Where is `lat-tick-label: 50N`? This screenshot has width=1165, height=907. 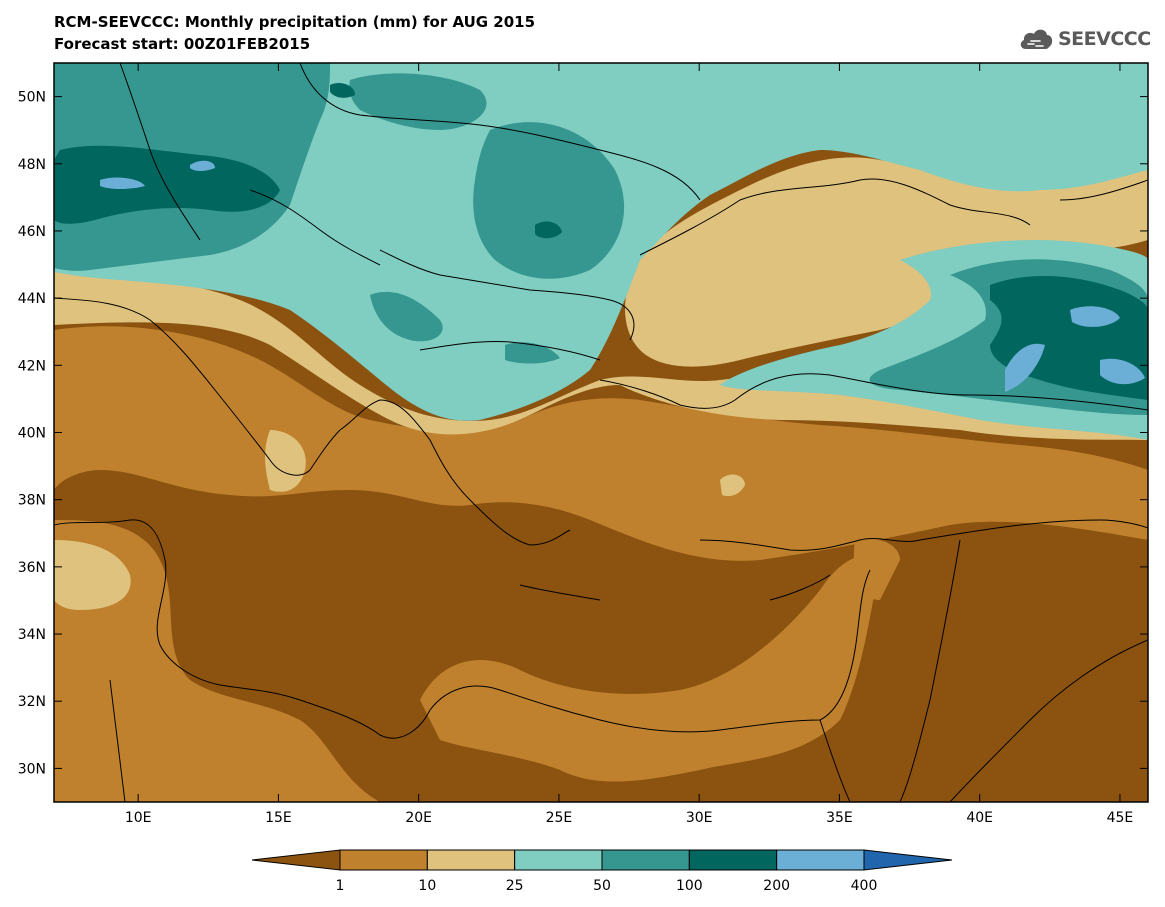
lat-tick-label: 50N is located at coordinates (32, 98).